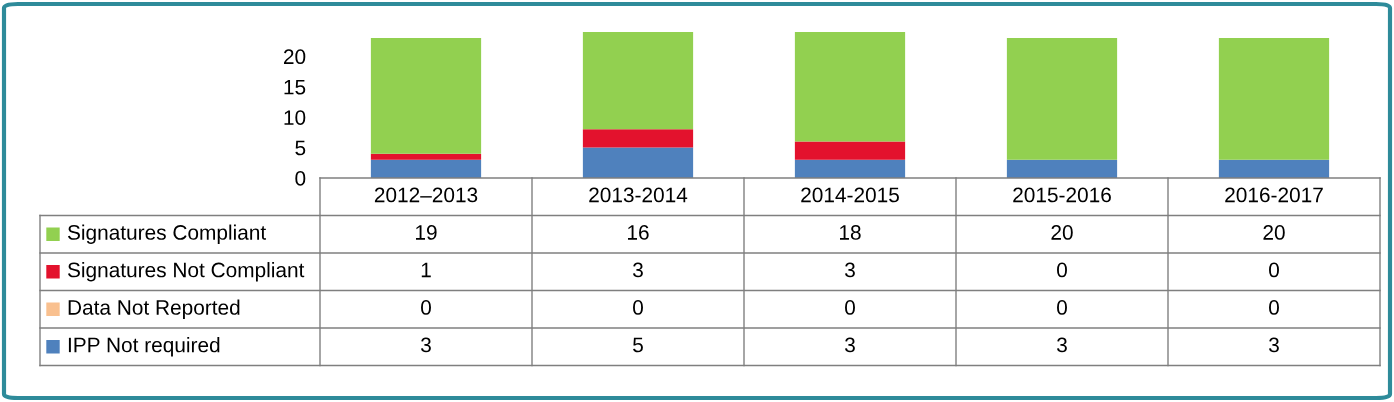 The image size is (1394, 402). Describe the element at coordinates (154, 309) in the screenshot. I see `legend-label: Data Not Reported` at that location.